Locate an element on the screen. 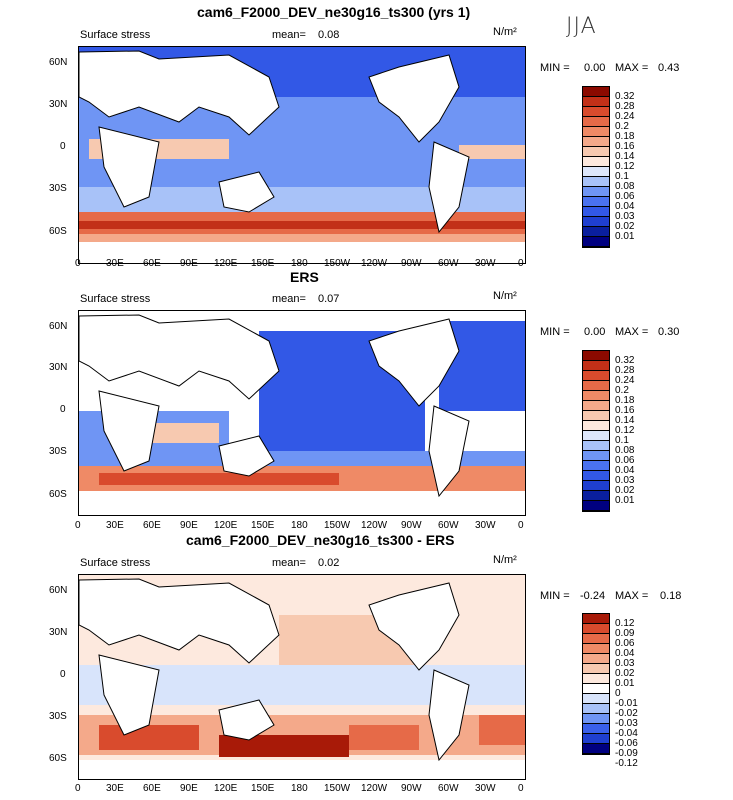 This screenshot has height=800, width=733. colorbar-label: 0.18 is located at coordinates (625, 400).